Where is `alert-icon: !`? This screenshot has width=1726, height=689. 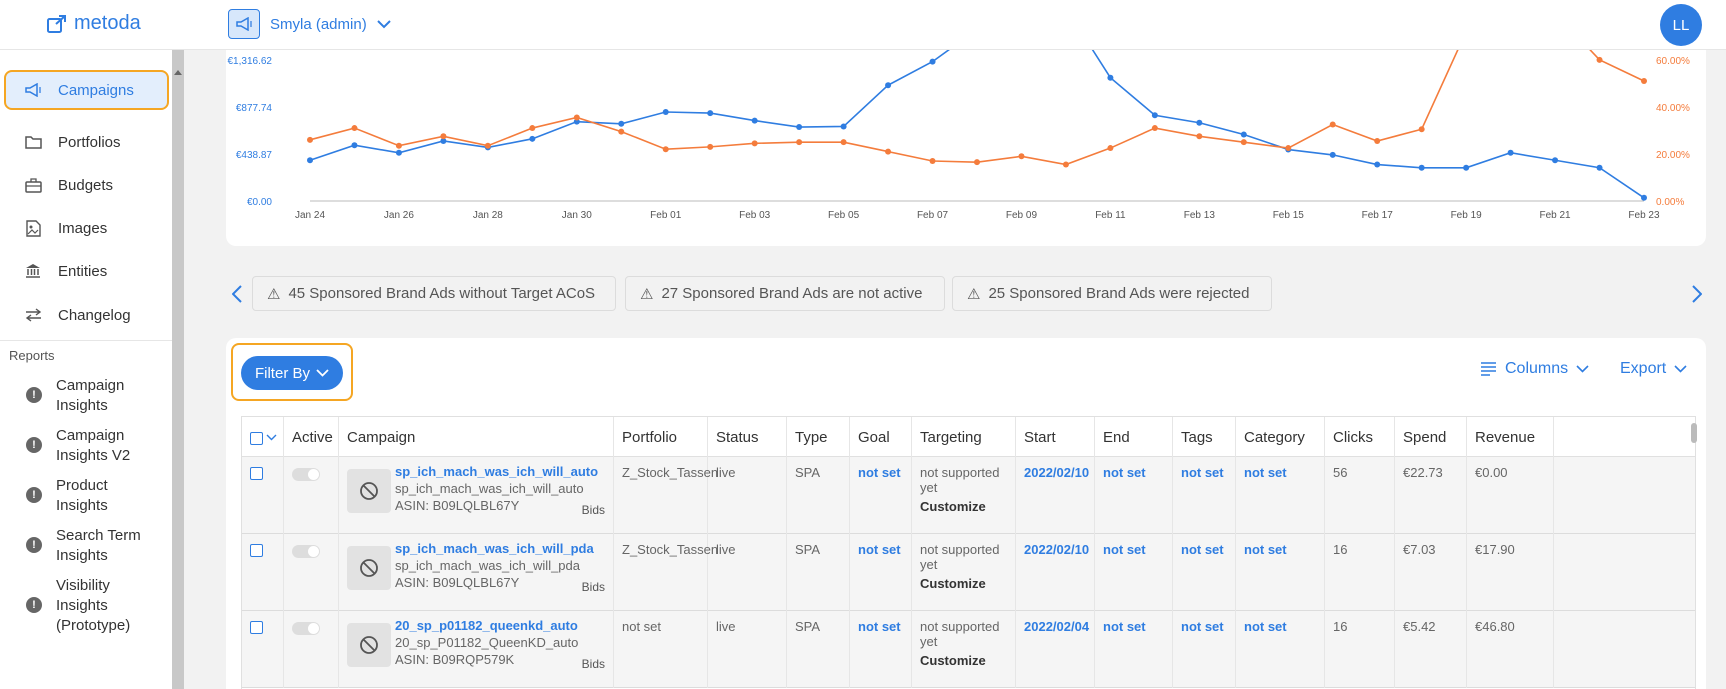
alert-icon: ! is located at coordinates (34, 545).